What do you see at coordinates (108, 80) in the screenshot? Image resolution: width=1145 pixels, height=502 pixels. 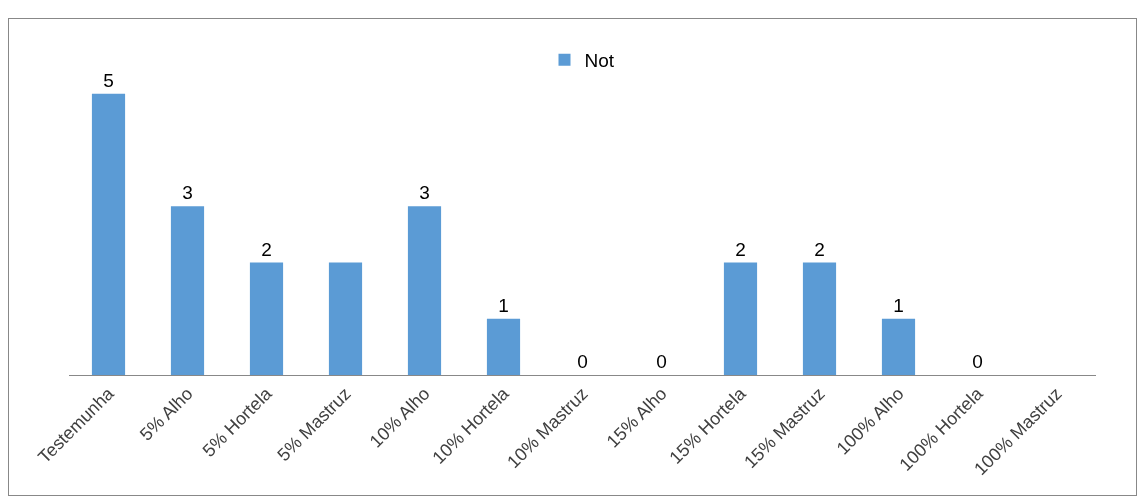 I see `data-label: 5` at bounding box center [108, 80].